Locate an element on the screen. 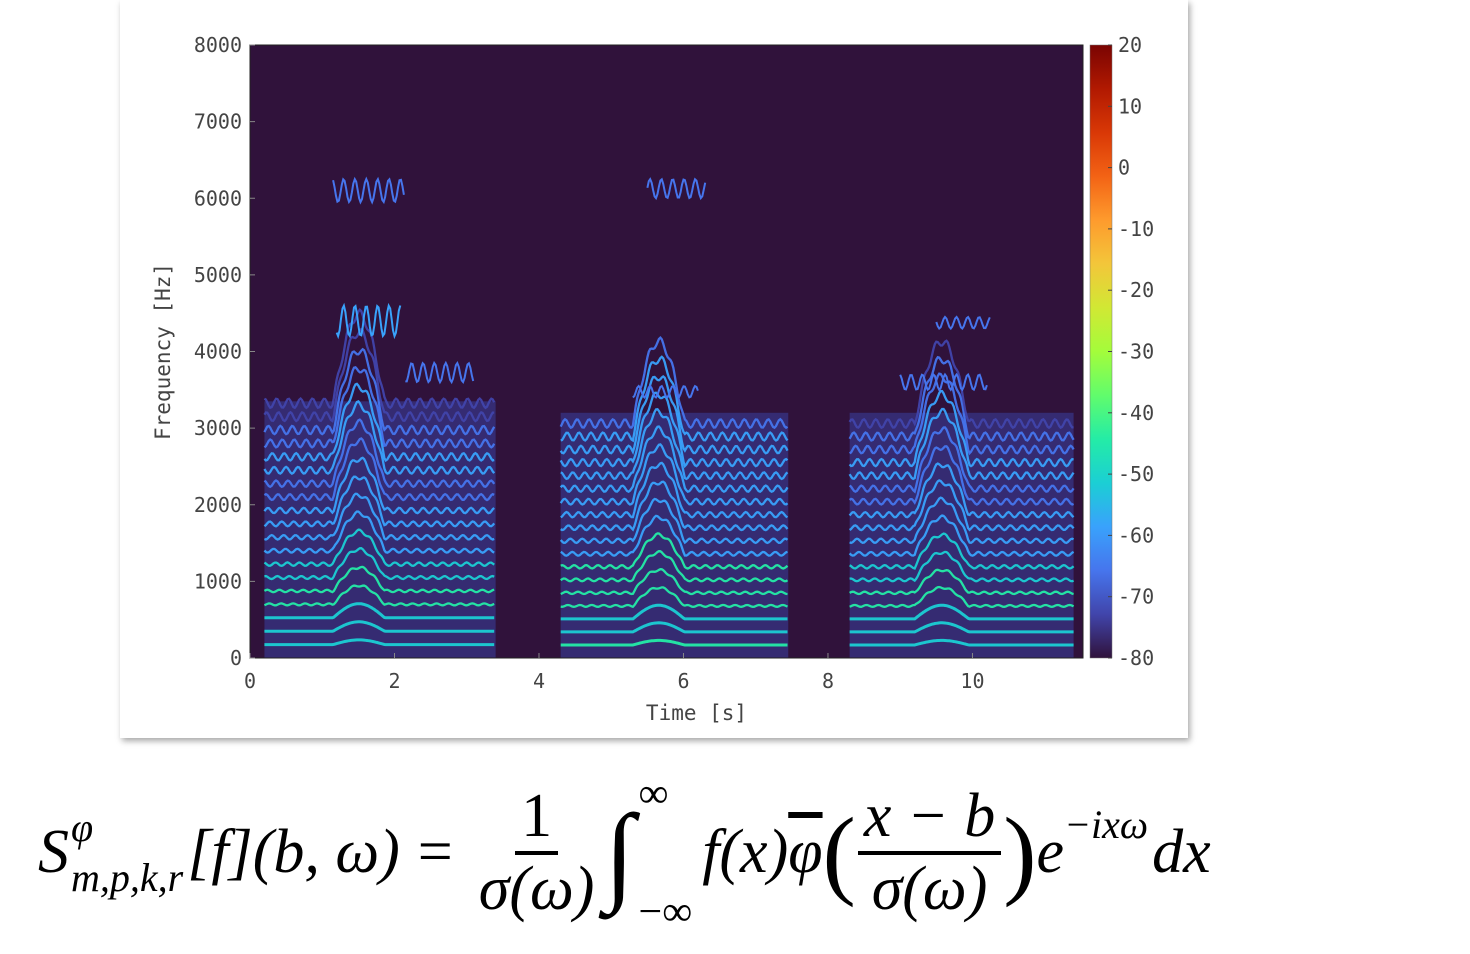 The image size is (1470, 954). formula-fraction-2: x − b σ(ω) is located at coordinates (929, 852).